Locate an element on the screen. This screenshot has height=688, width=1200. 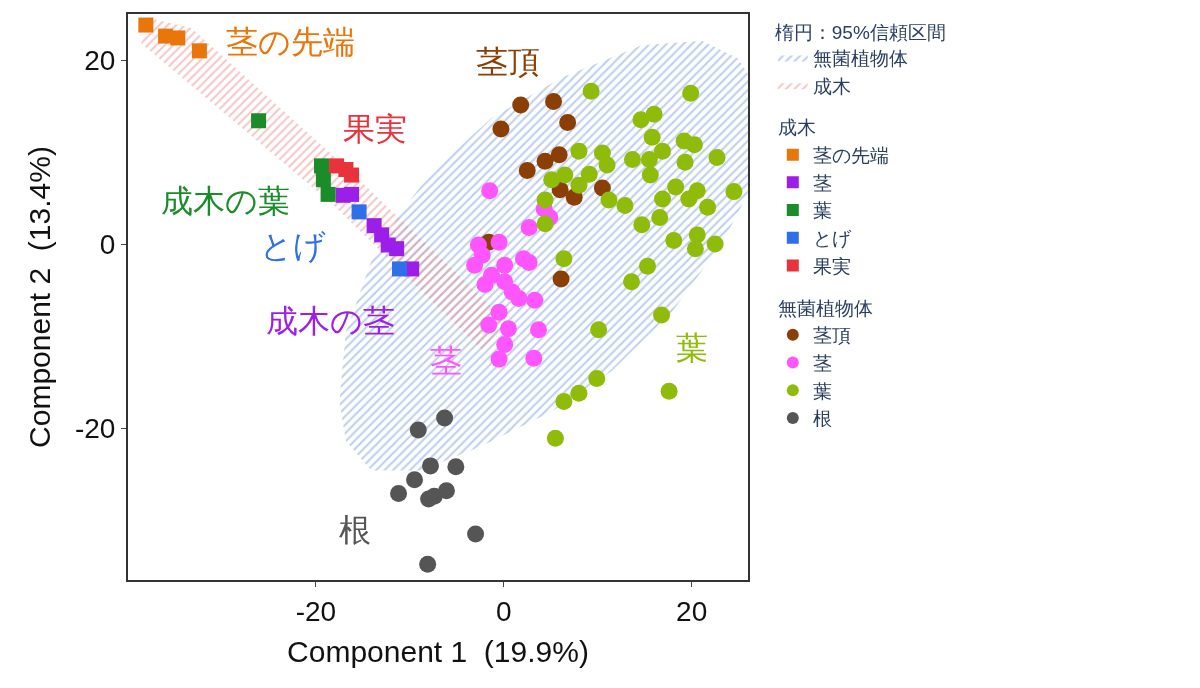
legend-label: 茎の先端 is located at coordinates (850, 156).